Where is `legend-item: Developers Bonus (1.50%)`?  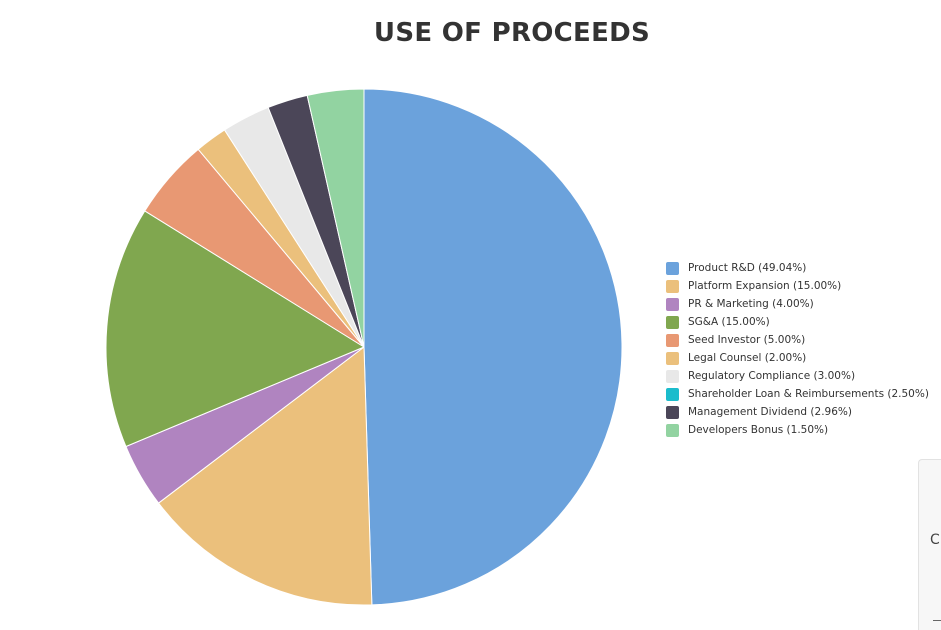 legend-item: Developers Bonus (1.50%) is located at coordinates (797, 430).